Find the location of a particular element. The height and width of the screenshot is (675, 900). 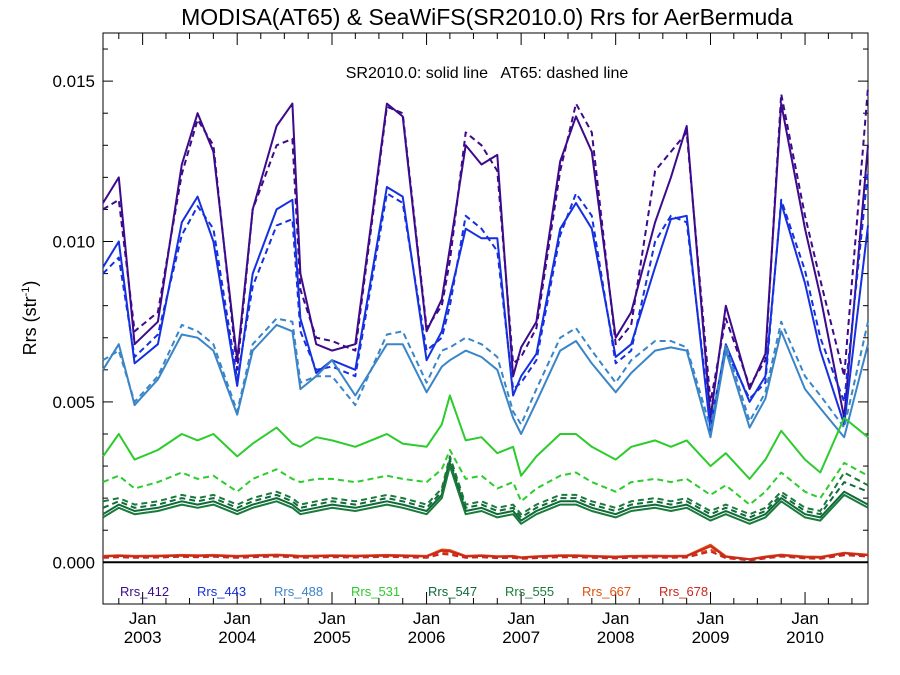

x-tick-year-label: 2003 is located at coordinates (143, 637).